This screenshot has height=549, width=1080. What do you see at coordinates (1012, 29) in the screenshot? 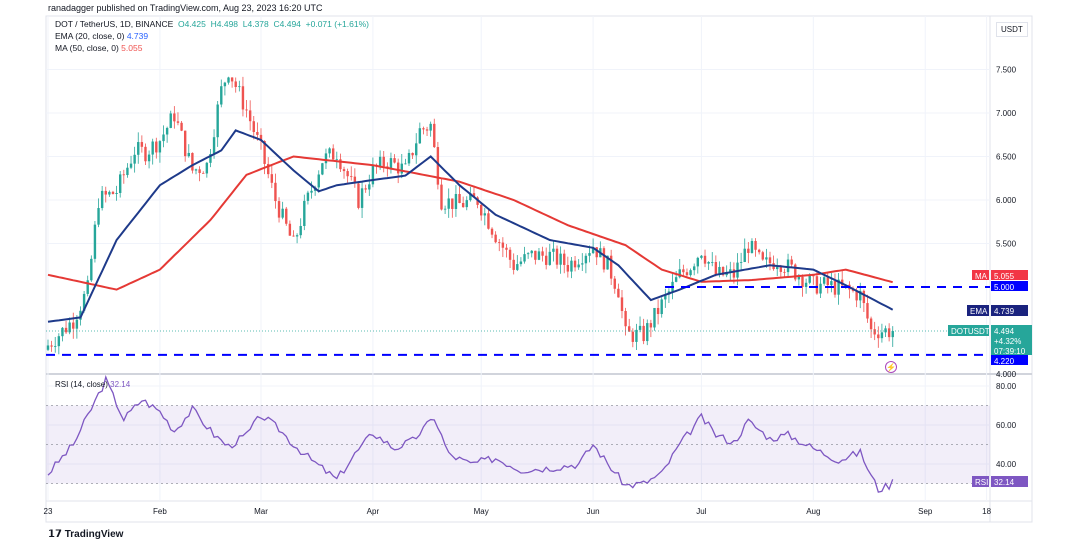
I see `currency-label: USDT` at bounding box center [1012, 29].